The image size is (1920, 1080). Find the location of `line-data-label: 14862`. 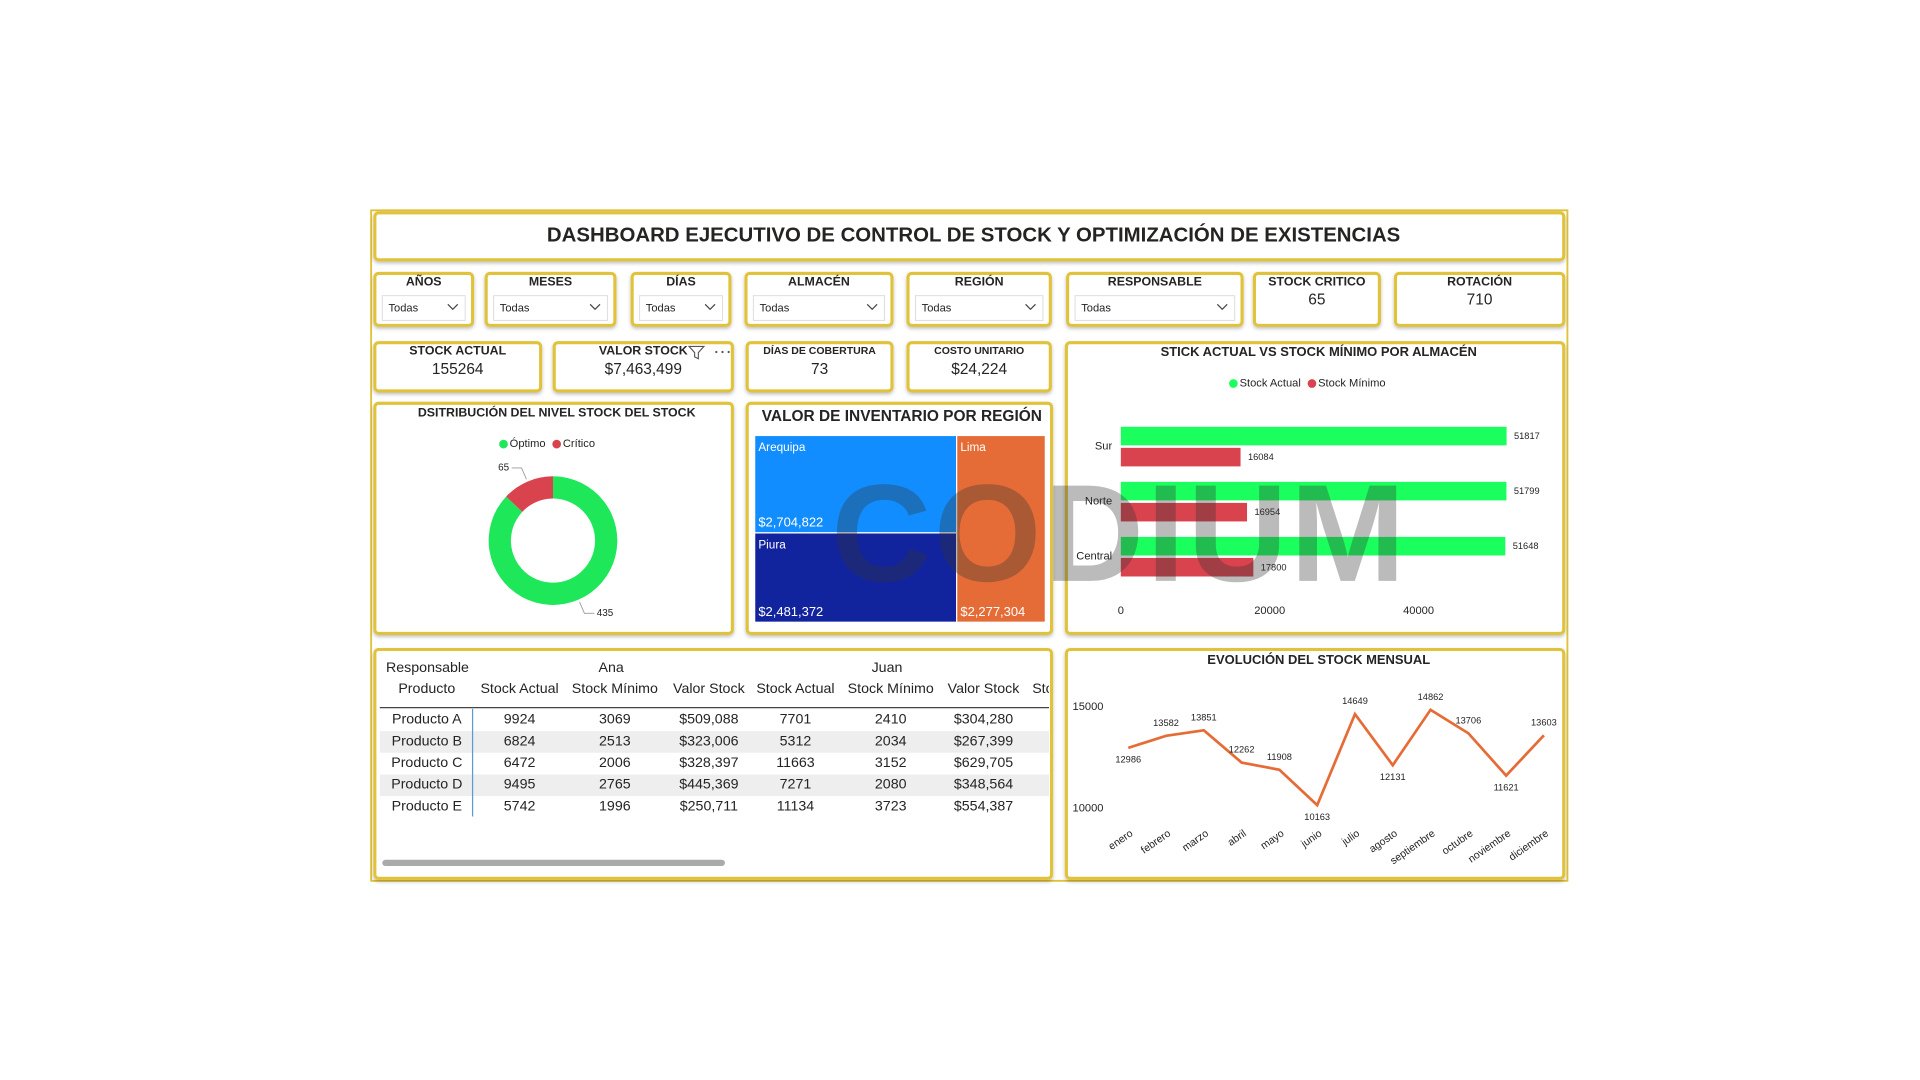

line-data-label: 14862 is located at coordinates (1431, 697).